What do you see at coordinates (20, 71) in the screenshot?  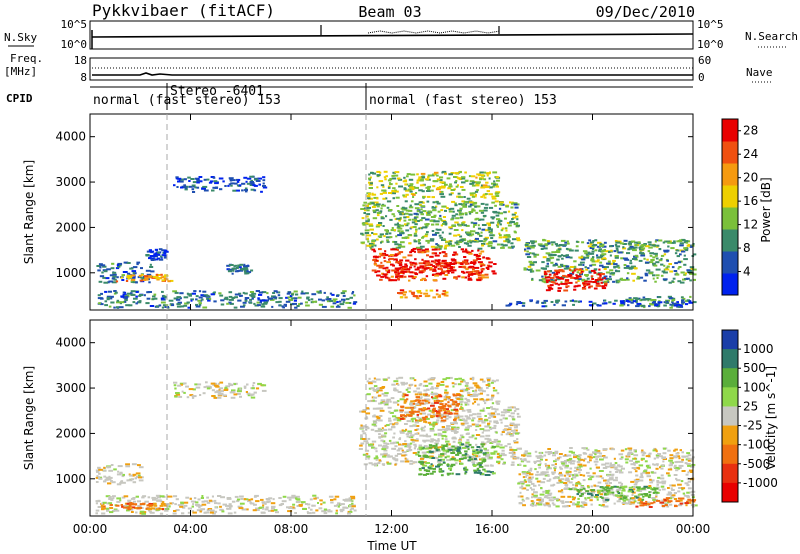 I see `freq-left-label-line2: [MHz]` at bounding box center [20, 71].